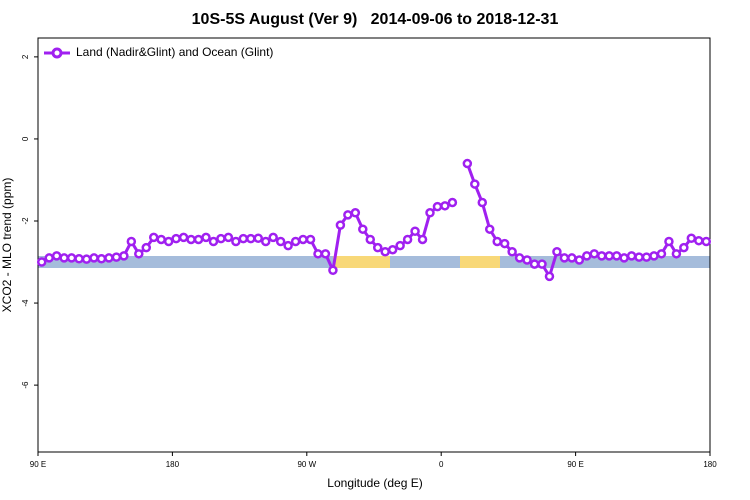 The width and height of the screenshot is (750, 500). I want to click on x-axis-label: Longitude (deg E), so click(374, 483).